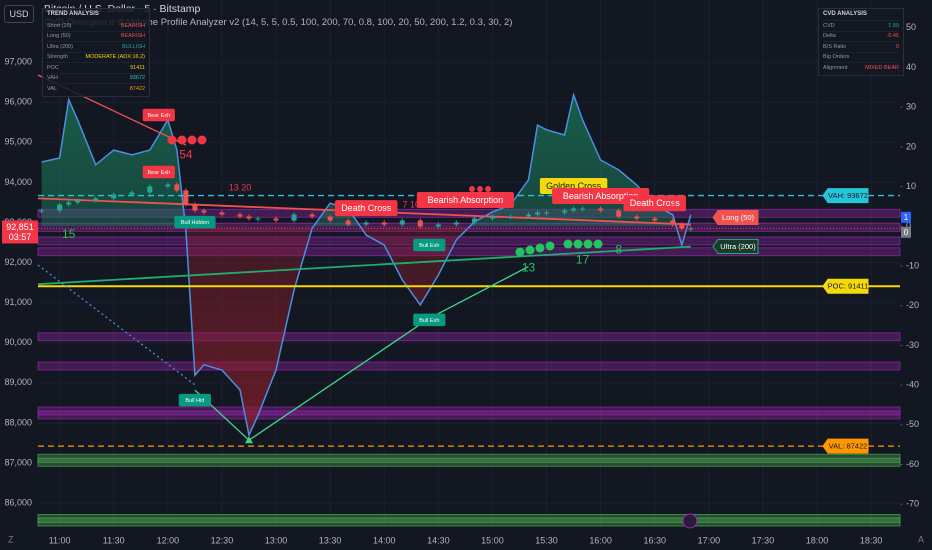 This screenshot has width=932, height=550. I want to click on row-label: Delta, so click(829, 36).